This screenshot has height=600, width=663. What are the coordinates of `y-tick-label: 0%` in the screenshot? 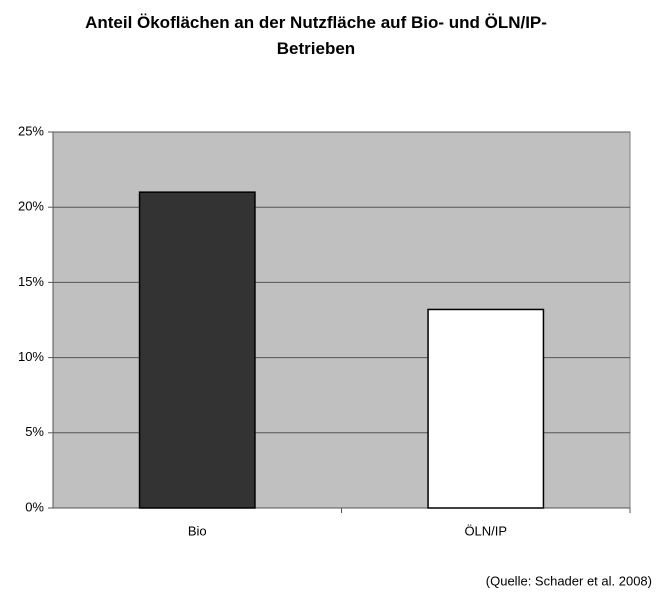 It's located at (34, 506).